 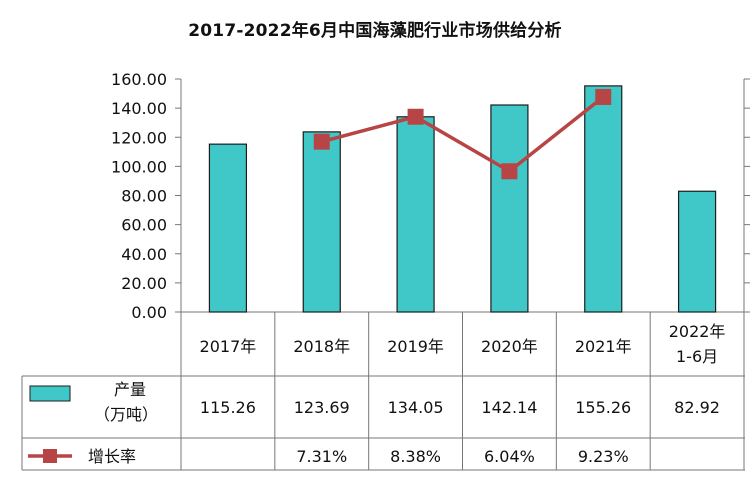 What do you see at coordinates (415, 456) in the screenshot?
I see `data-table-value: 8.38%` at bounding box center [415, 456].